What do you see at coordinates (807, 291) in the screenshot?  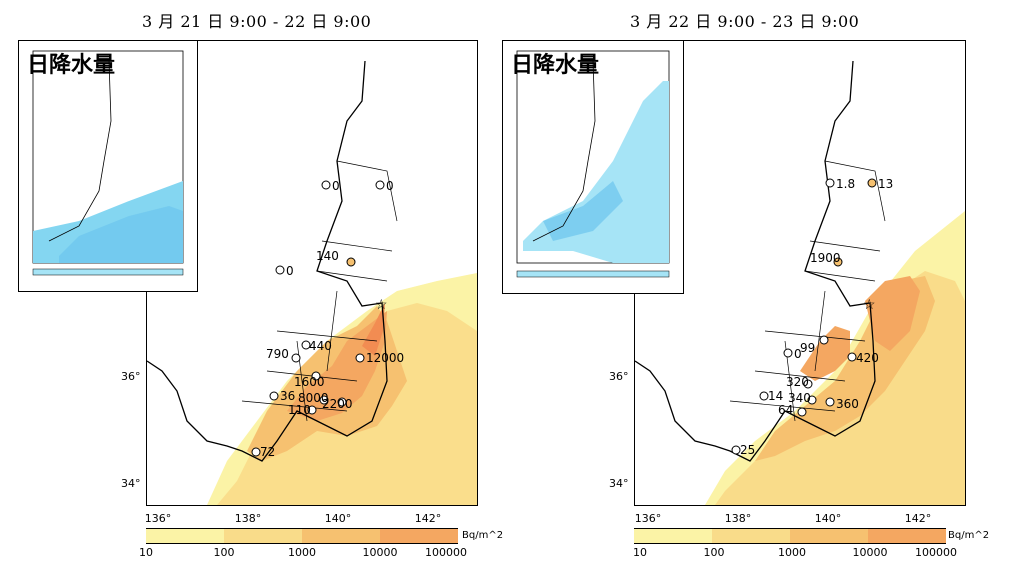 I see `prefecture-borders` at bounding box center [807, 291].